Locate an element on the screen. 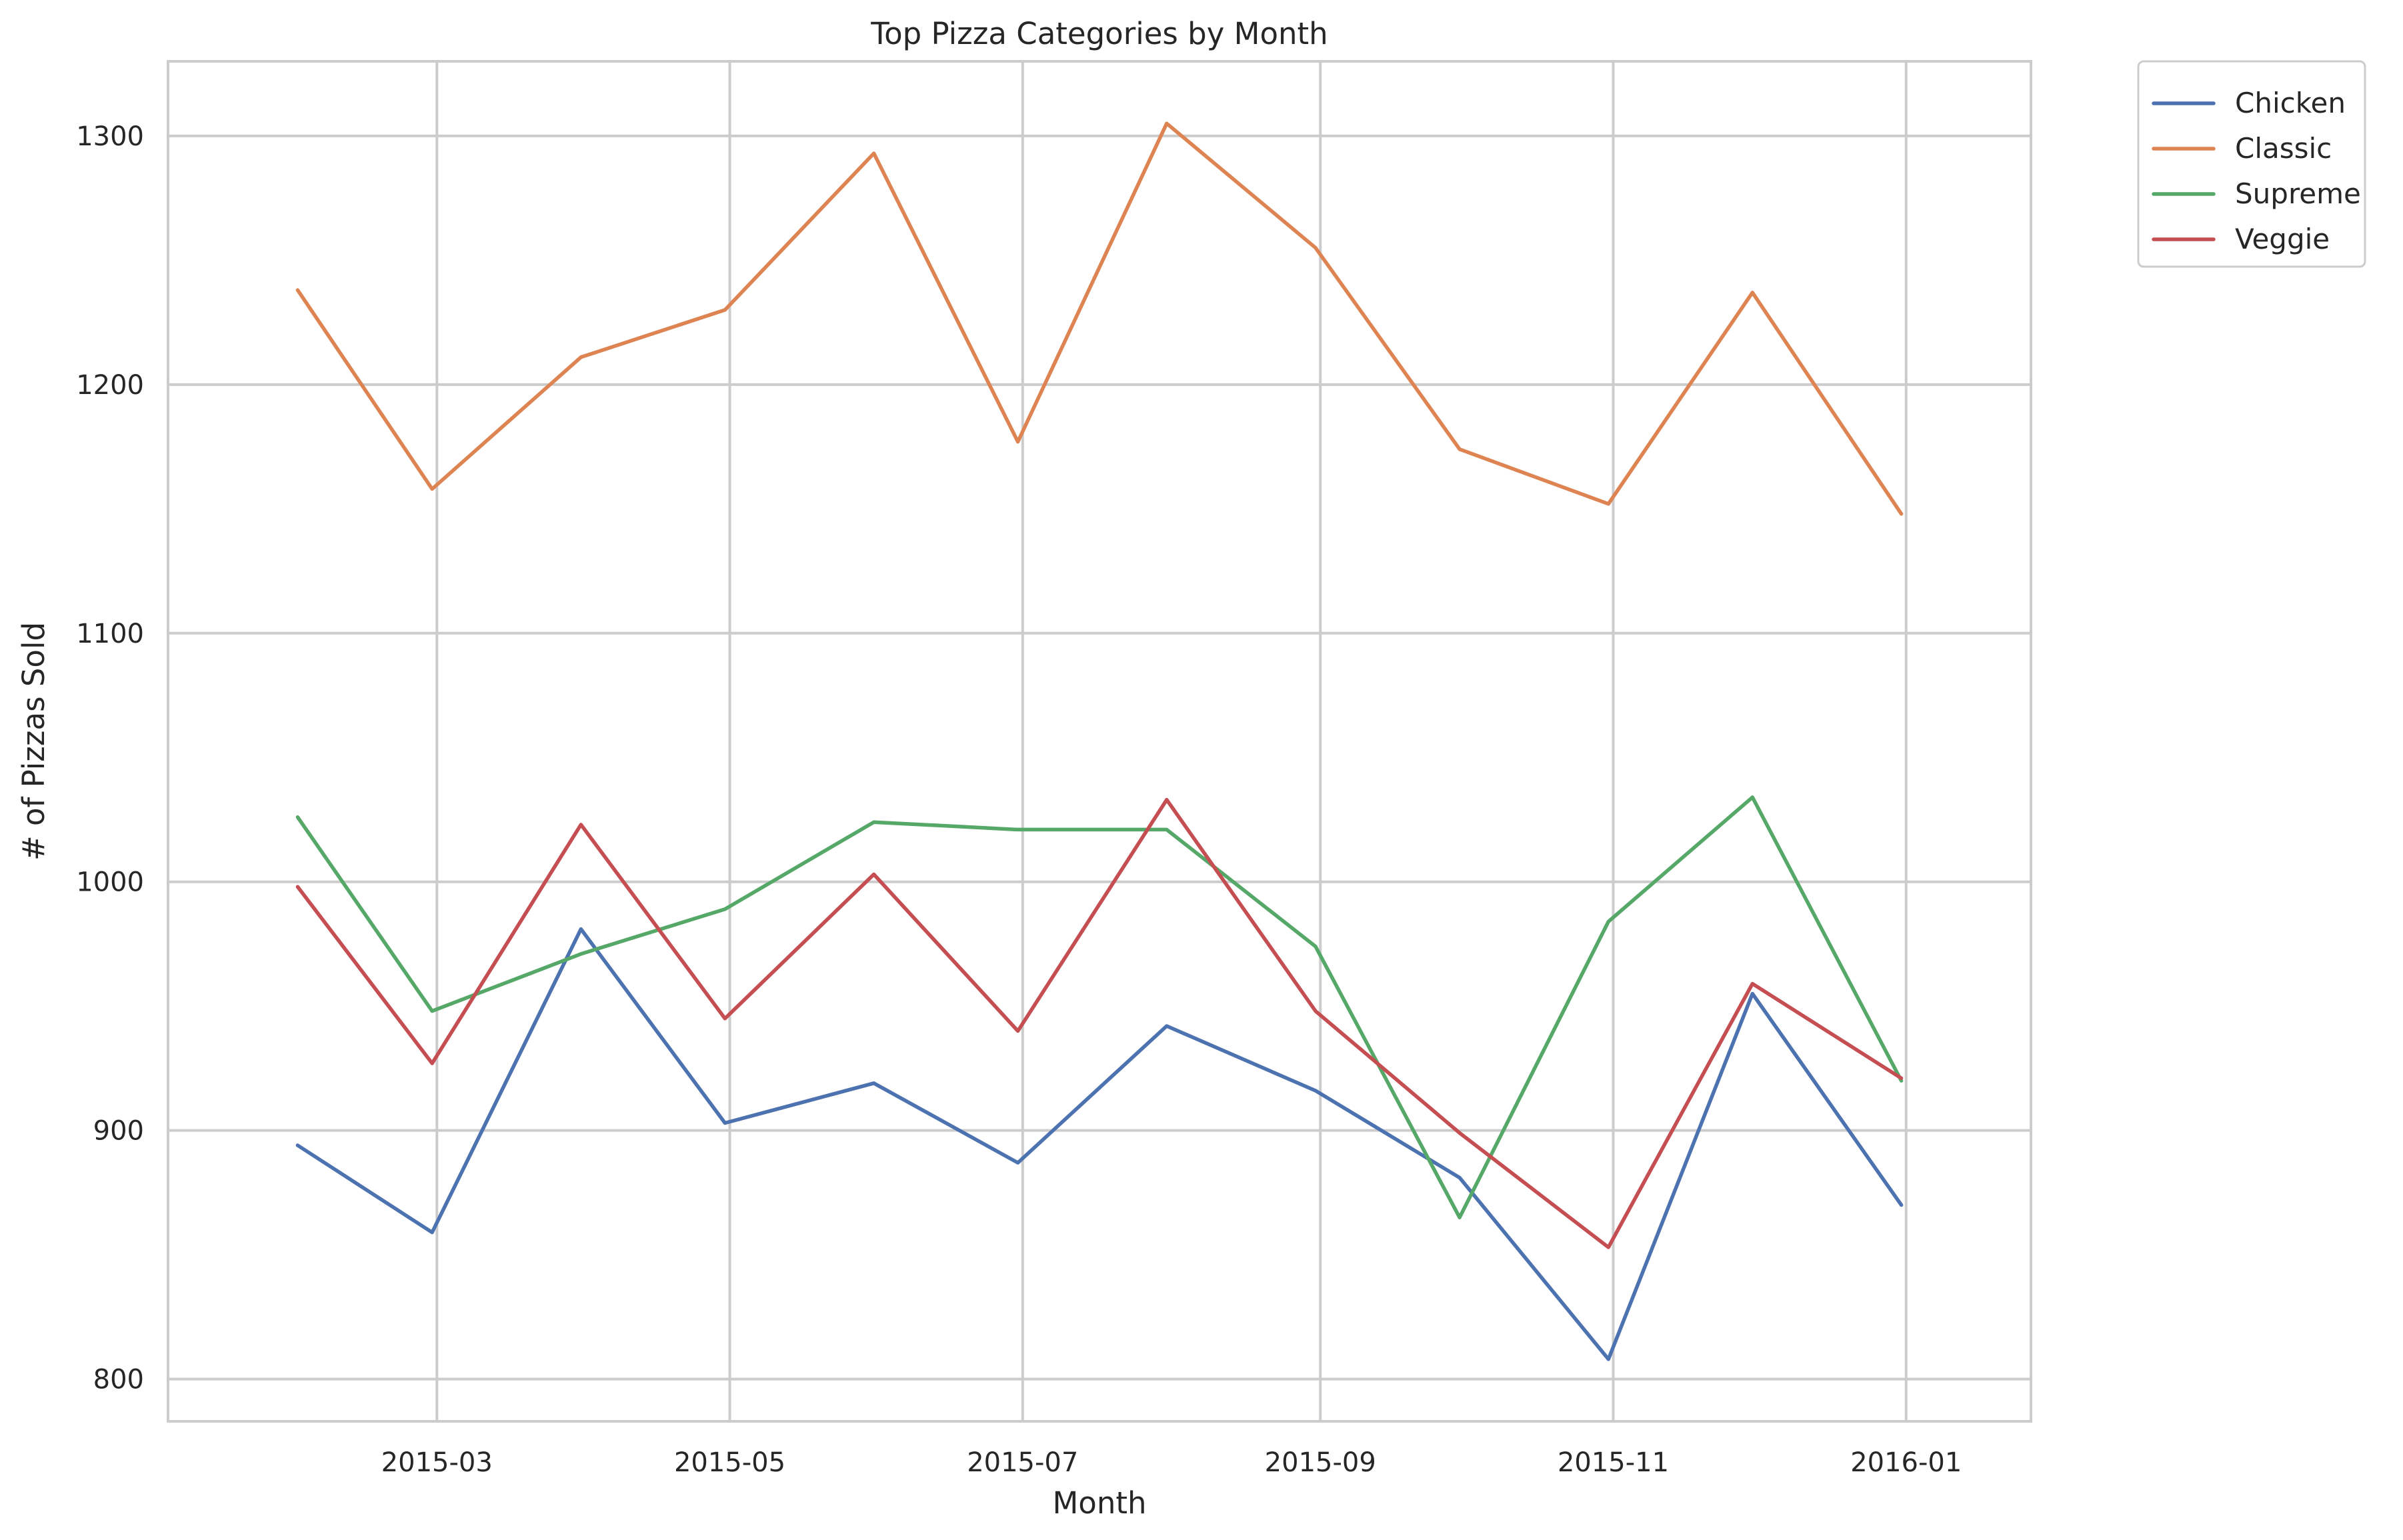 The height and width of the screenshot is (1540, 2403). y-tick-label: 1000 is located at coordinates (110, 882).